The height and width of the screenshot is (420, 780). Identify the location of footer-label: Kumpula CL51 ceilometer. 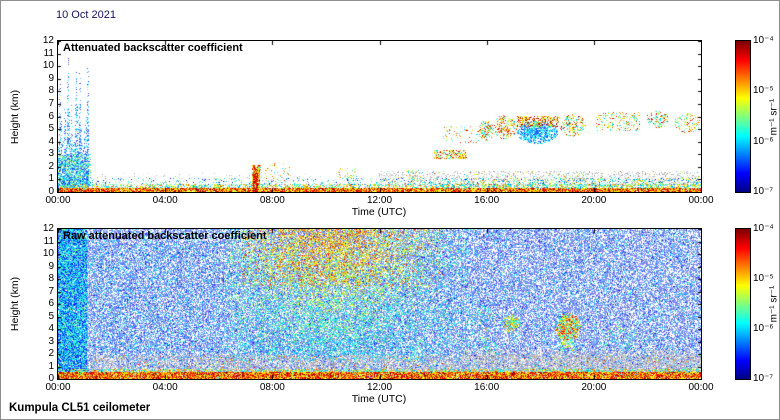
(80, 408).